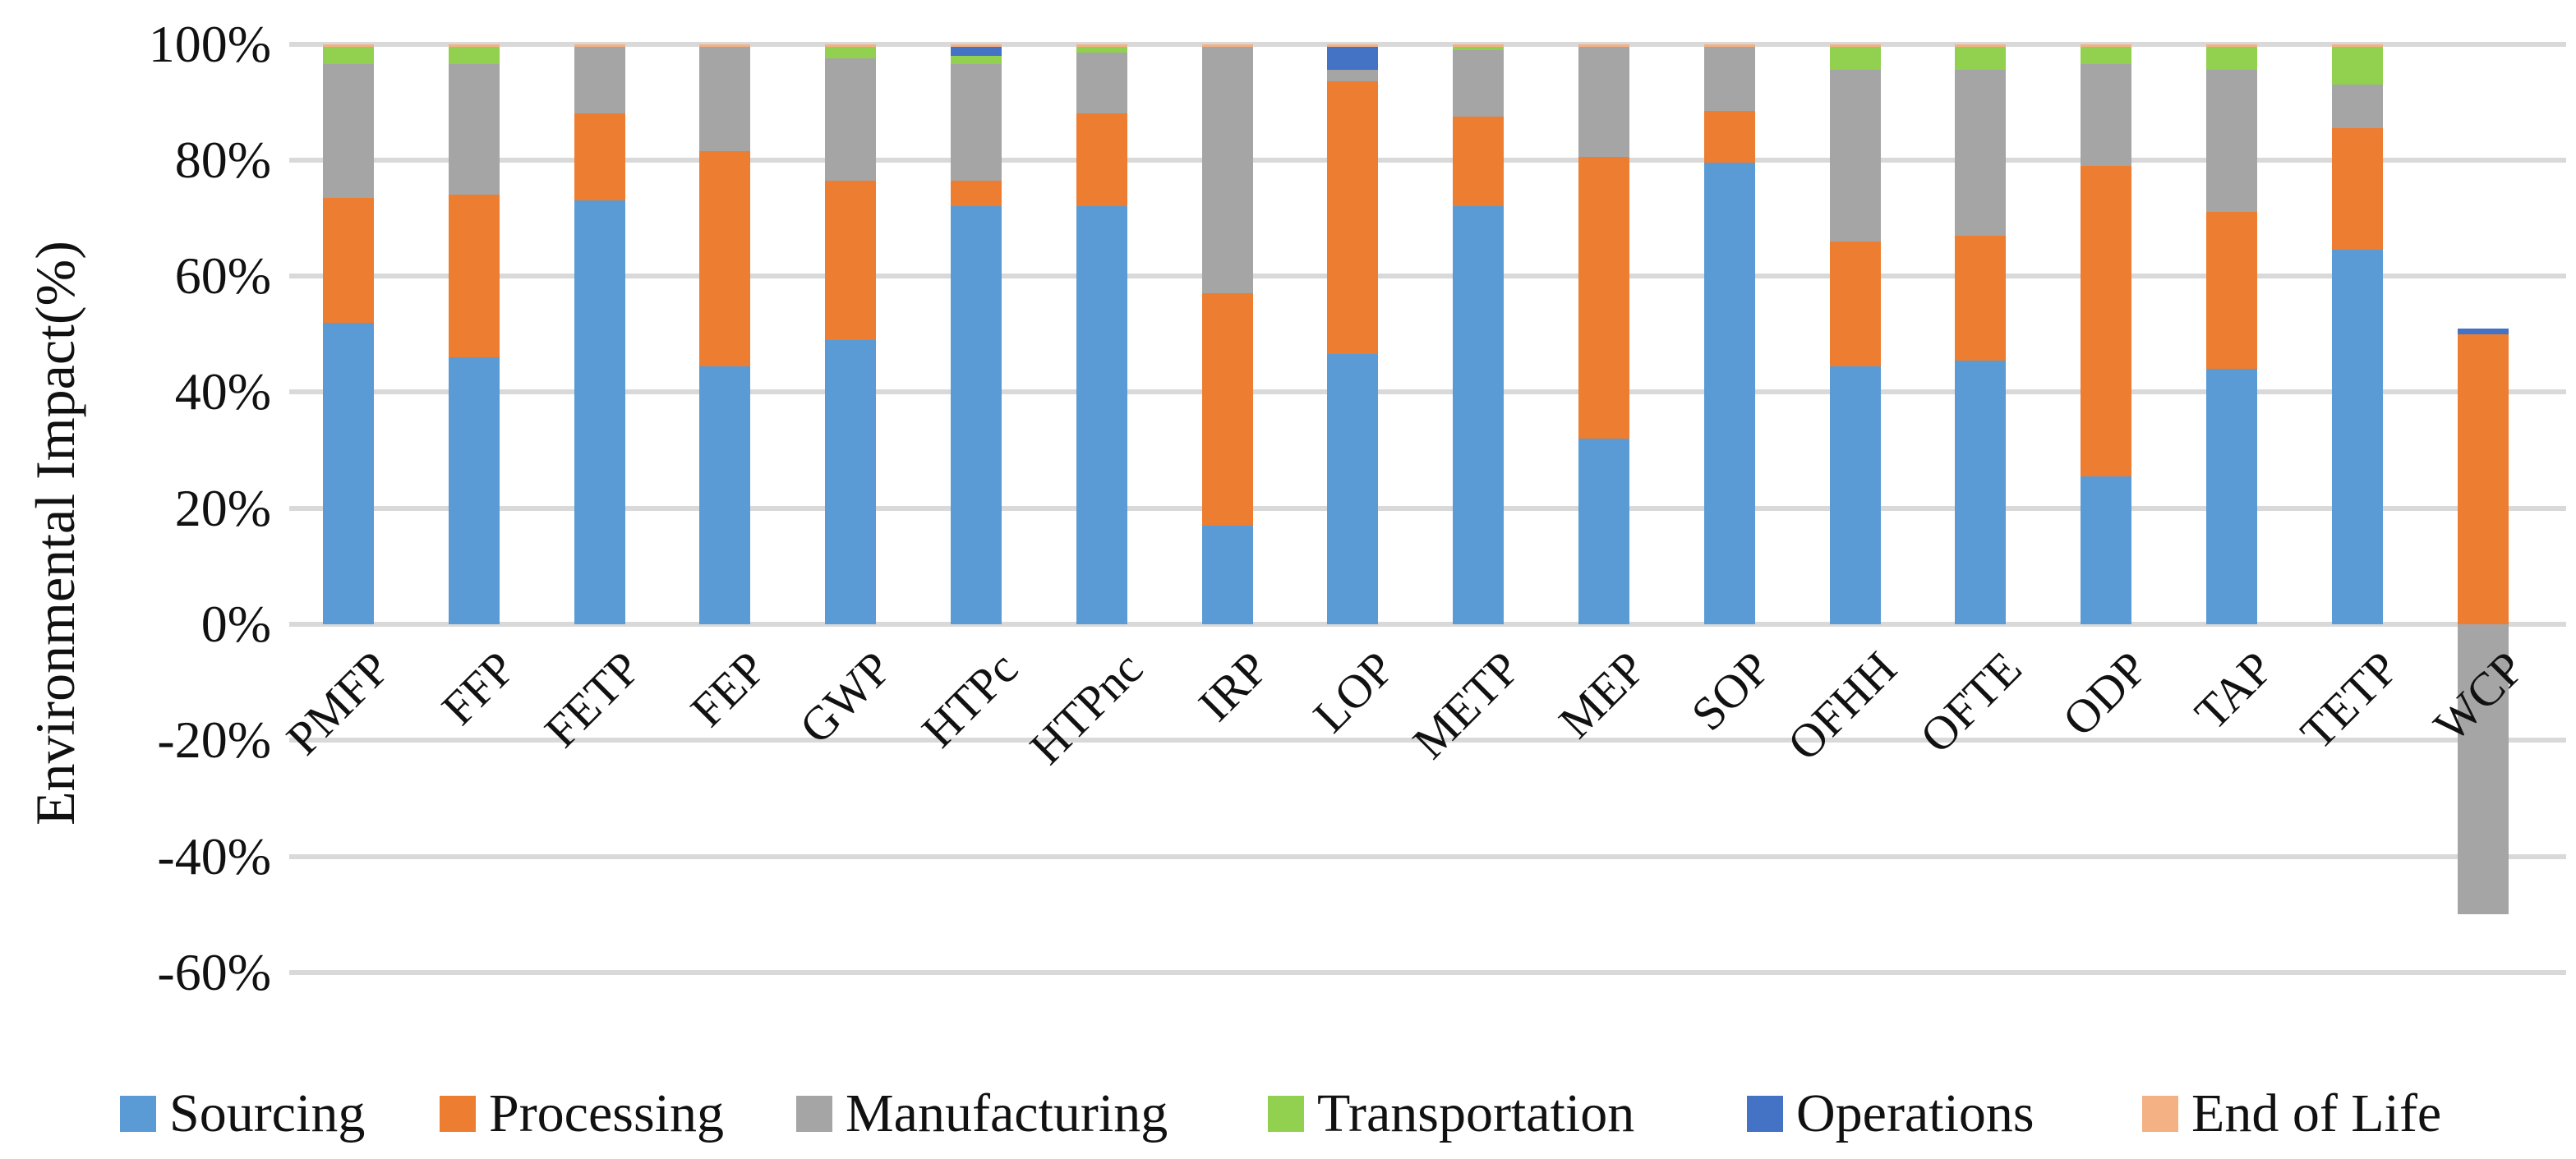 This screenshot has height=1159, width=2576. Describe the element at coordinates (1227, 46) in the screenshot. I see `bar-segment-end-of-life-IRP` at that location.